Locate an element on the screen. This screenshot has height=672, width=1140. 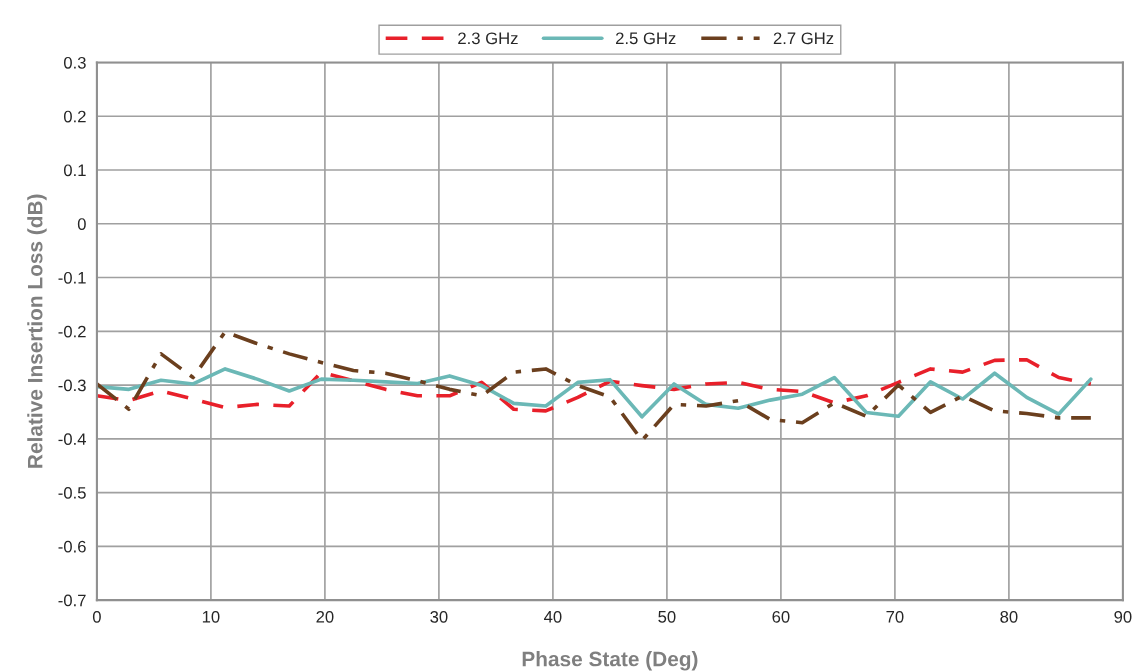
legend-label: 2.3 GHz is located at coordinates (488, 38).